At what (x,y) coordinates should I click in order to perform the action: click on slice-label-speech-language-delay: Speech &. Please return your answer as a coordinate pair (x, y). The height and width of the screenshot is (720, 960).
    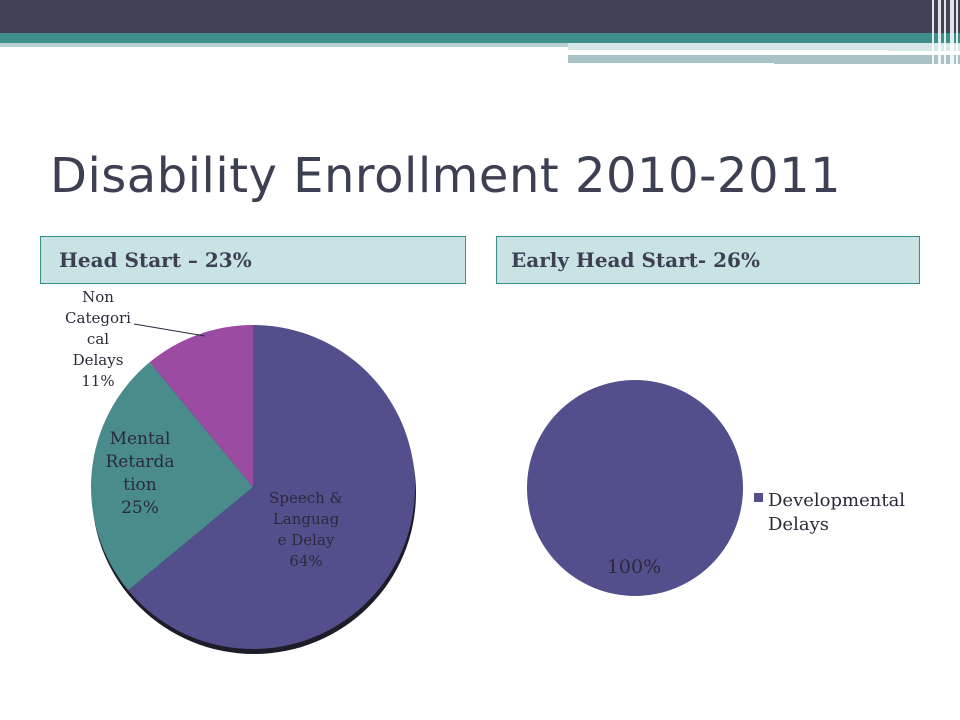
    Looking at the image, I should click on (306, 498).